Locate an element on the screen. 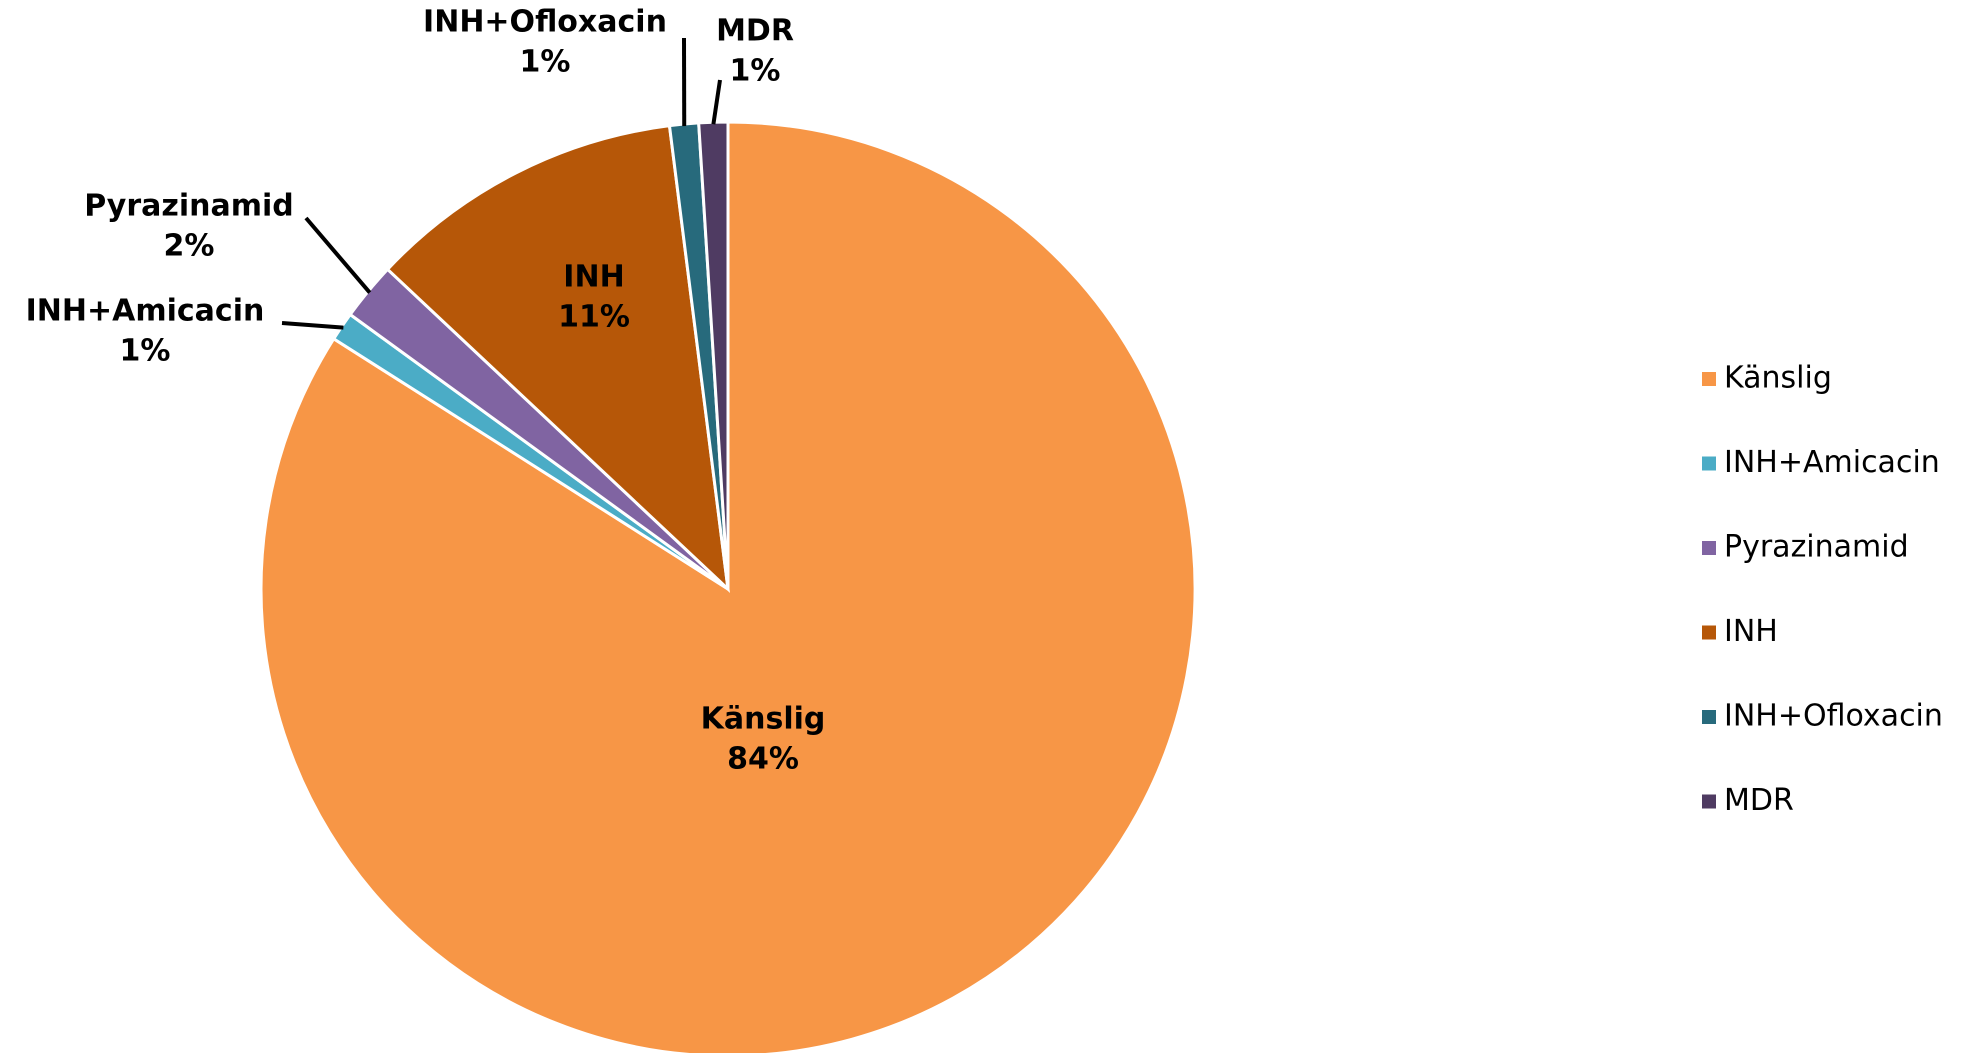  slice-label: INH is located at coordinates (593, 277).